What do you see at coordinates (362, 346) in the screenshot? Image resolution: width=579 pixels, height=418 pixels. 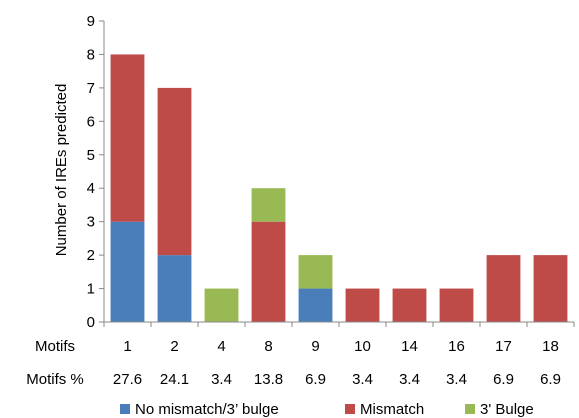 I see `x-tick-label: 10` at bounding box center [362, 346].